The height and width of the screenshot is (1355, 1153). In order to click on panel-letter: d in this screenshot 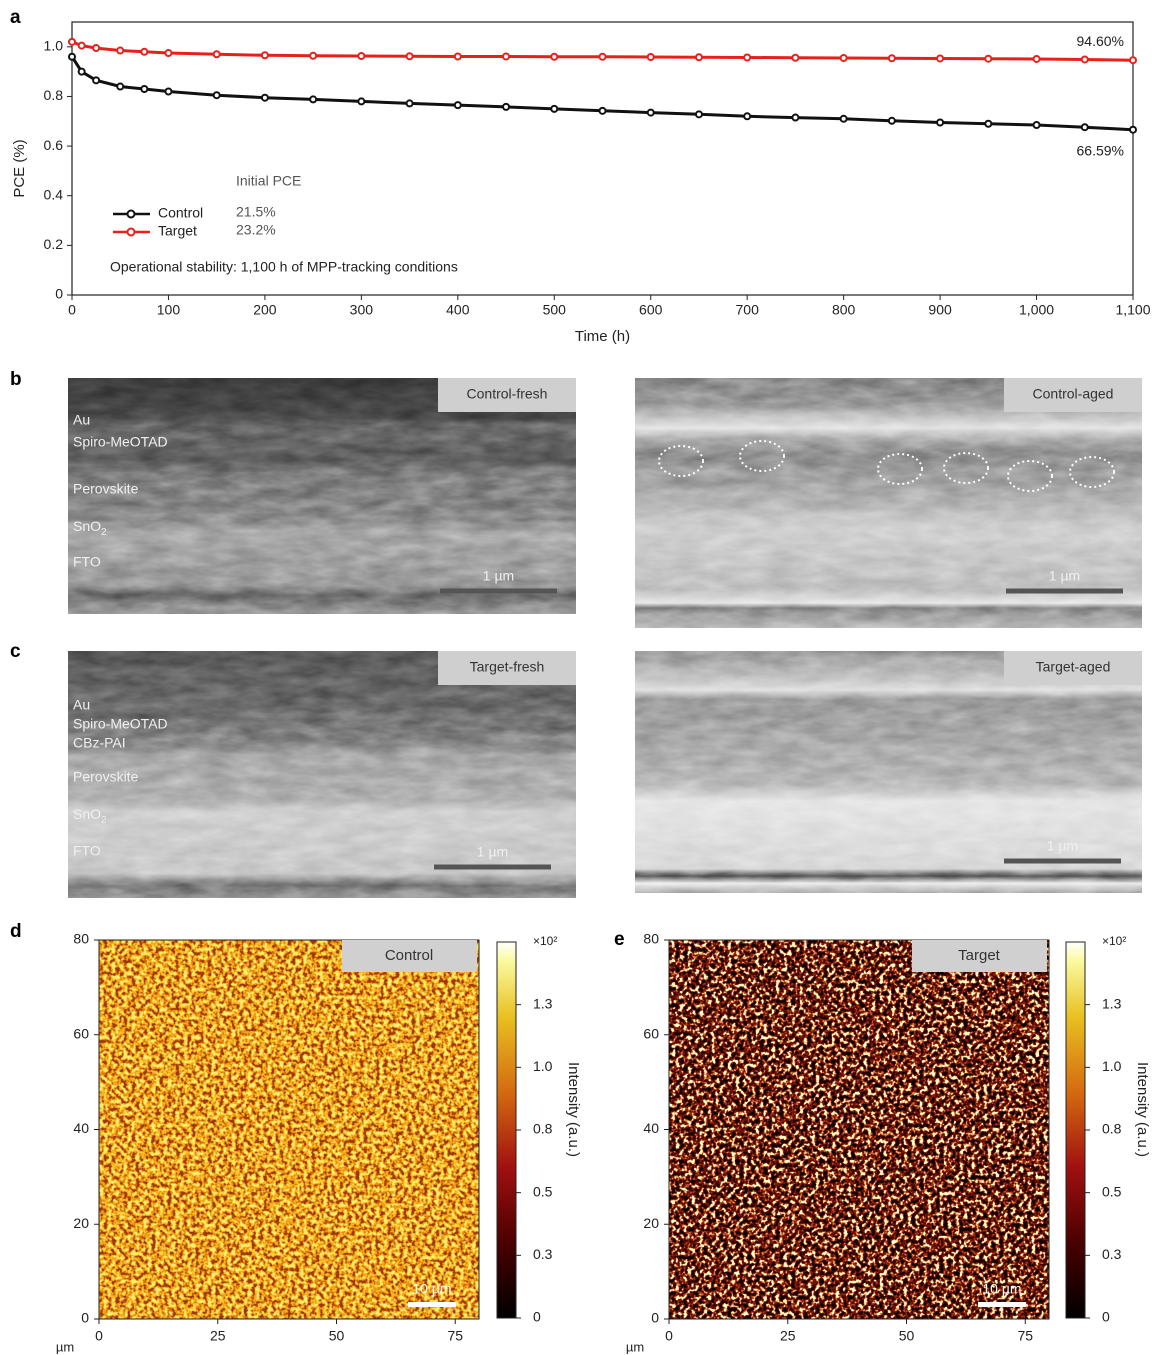, I will do `click(16, 931)`.